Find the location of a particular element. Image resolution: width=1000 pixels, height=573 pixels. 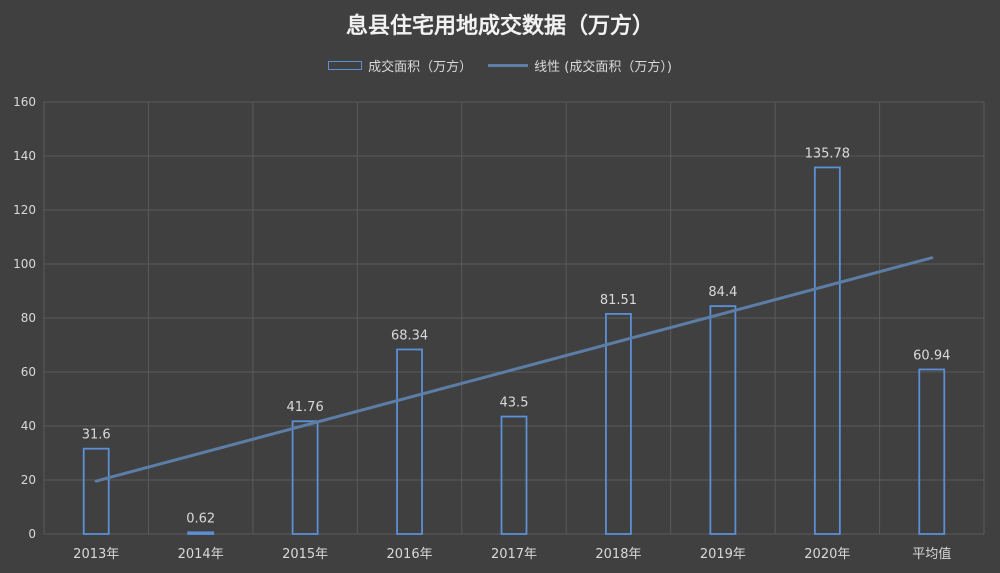

x-tick-label: 2016年 is located at coordinates (410, 554).